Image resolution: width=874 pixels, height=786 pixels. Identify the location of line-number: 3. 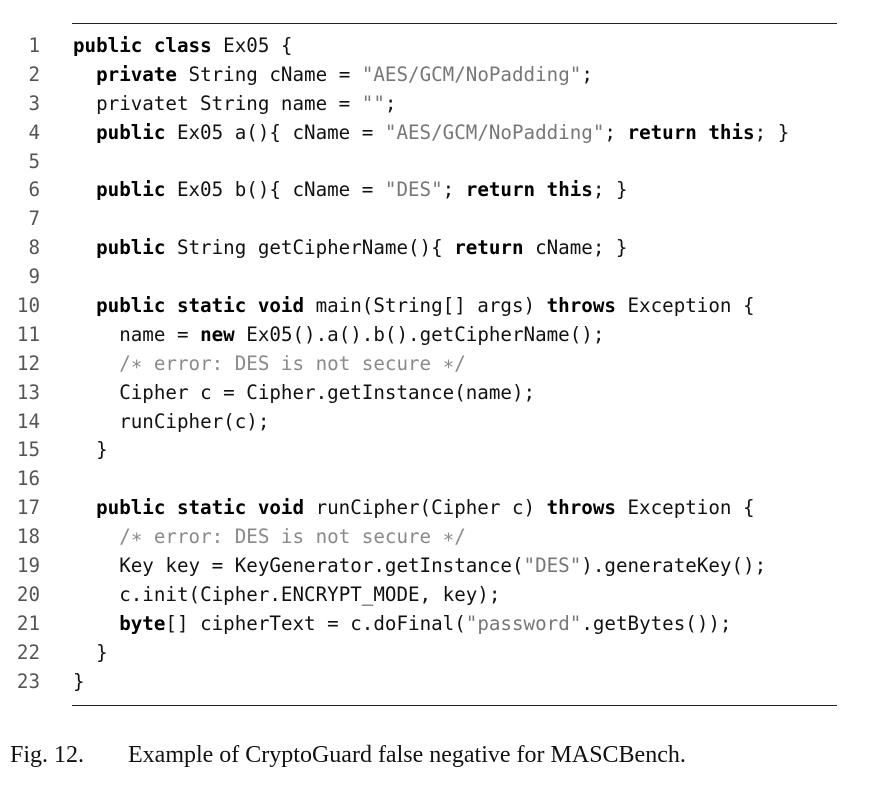
(34, 103).